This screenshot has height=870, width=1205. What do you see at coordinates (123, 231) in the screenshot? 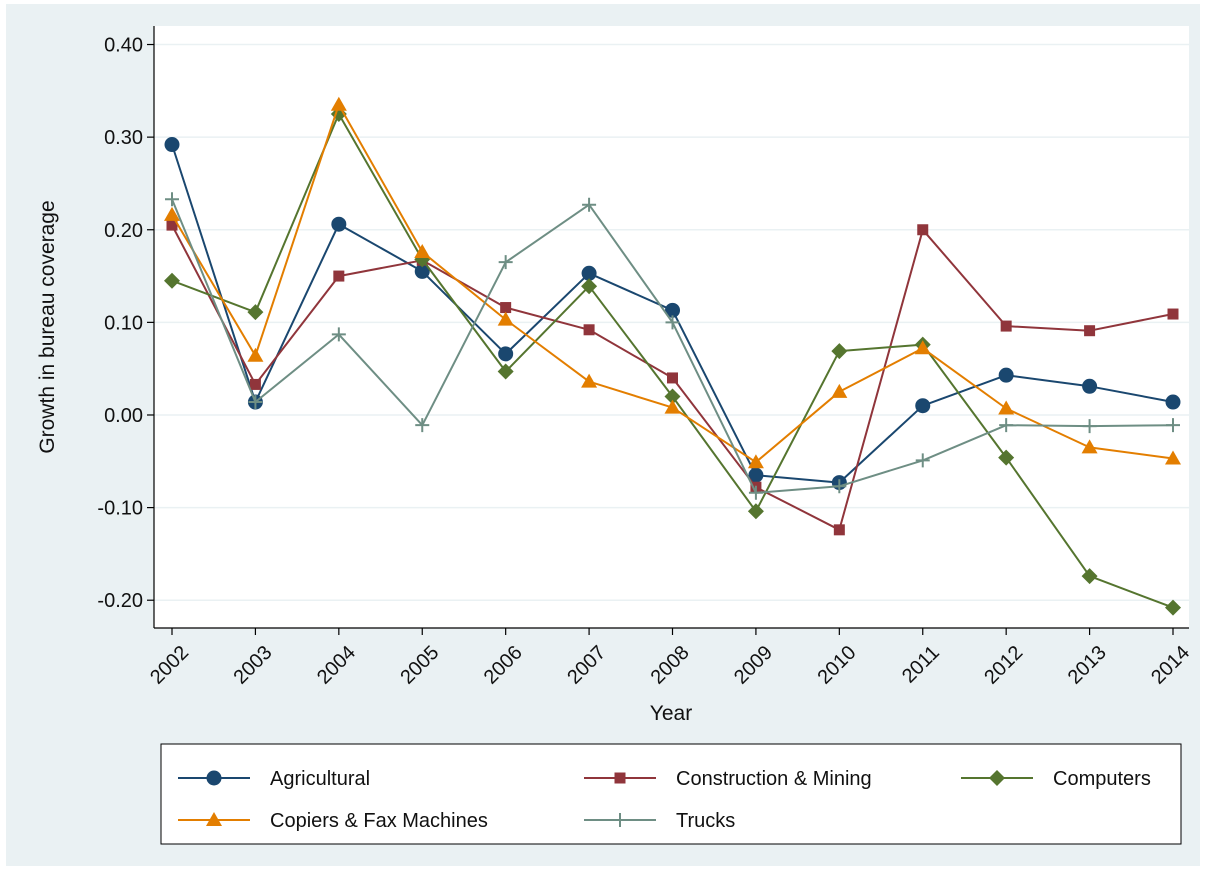
I see `y-tick-label: 0.20` at bounding box center [123, 231].